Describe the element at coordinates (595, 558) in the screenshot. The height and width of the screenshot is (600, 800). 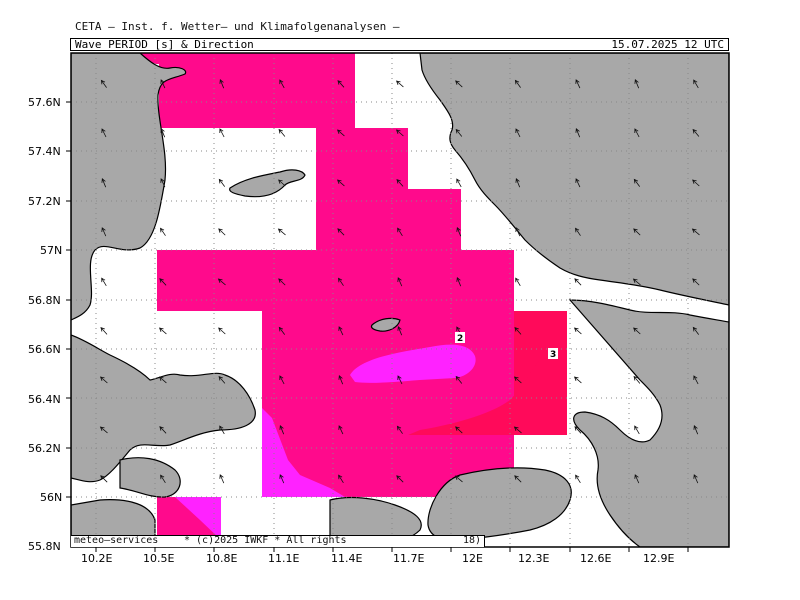
I see `x-tick-label: 12.6E` at that location.